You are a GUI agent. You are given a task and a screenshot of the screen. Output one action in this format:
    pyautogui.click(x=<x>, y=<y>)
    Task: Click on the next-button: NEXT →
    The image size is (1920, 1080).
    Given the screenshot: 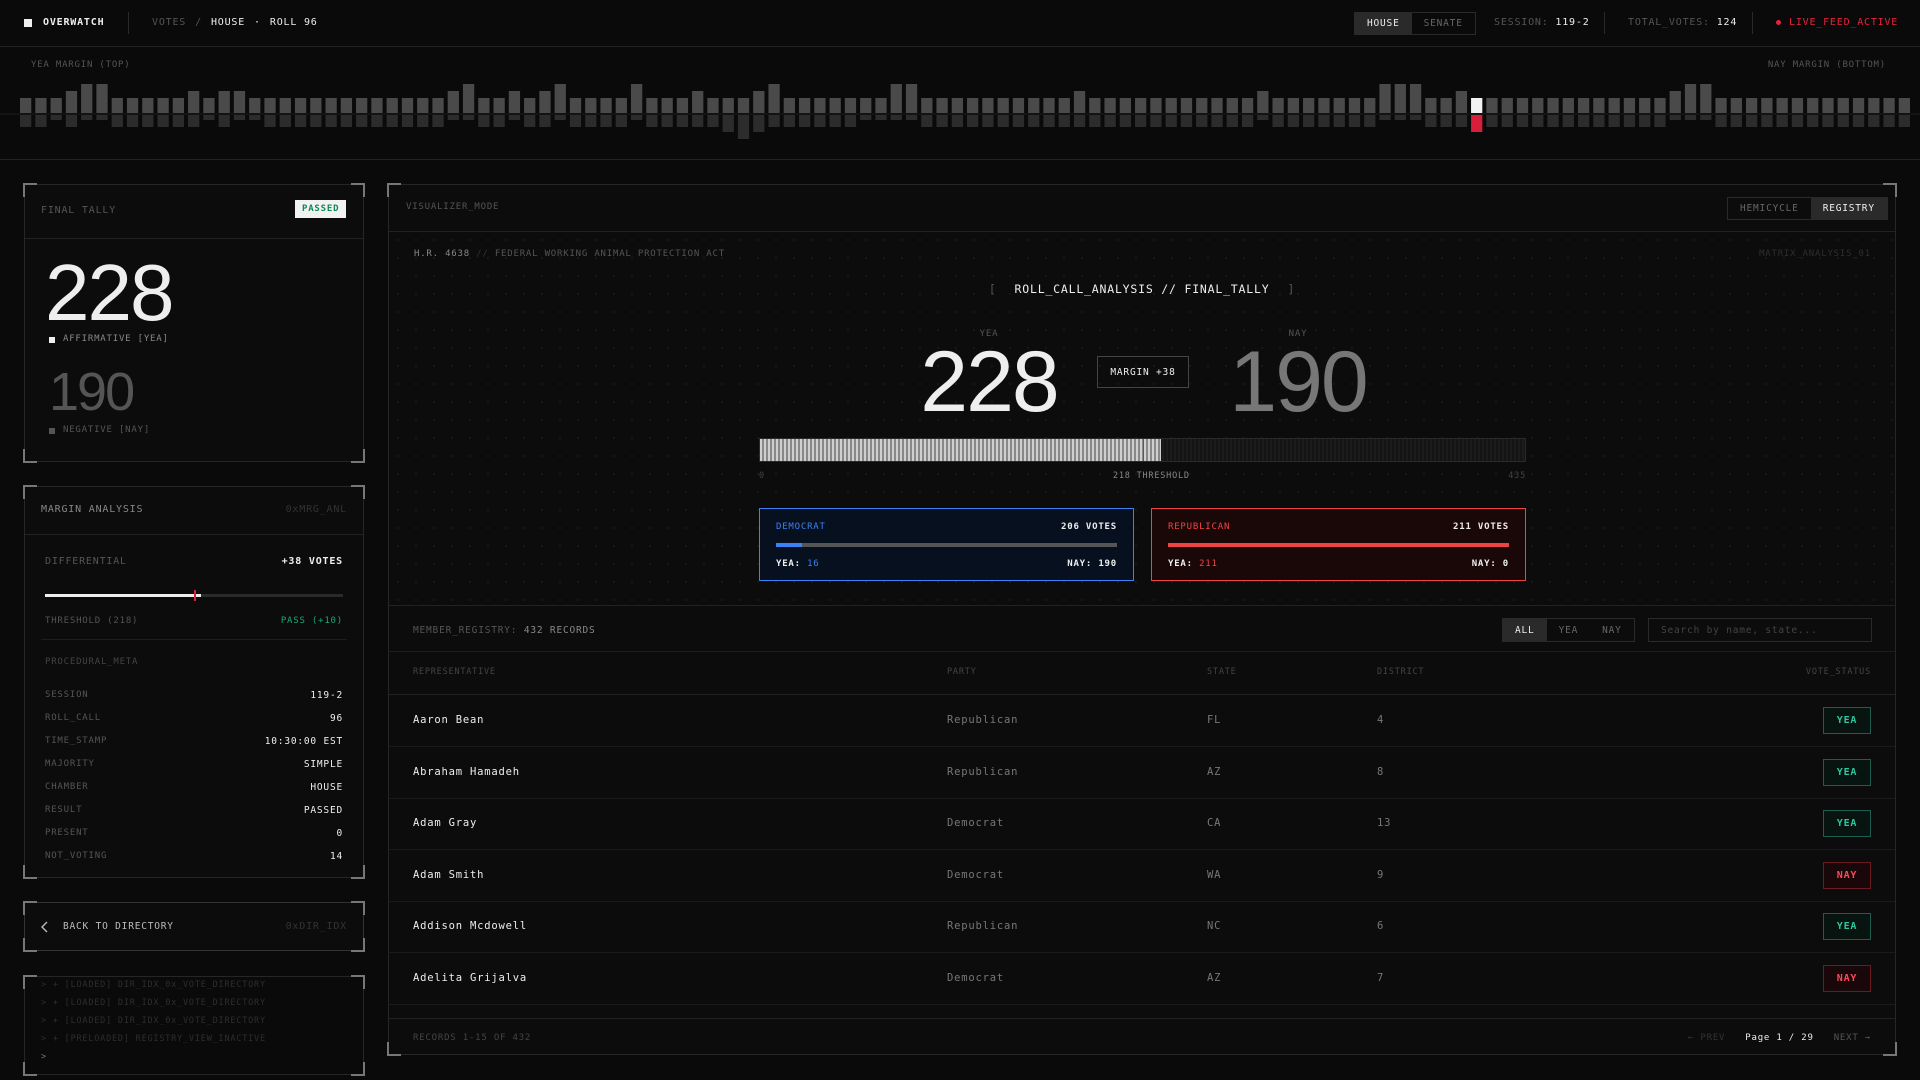 What is the action you would take?
    pyautogui.click(x=1852, y=1038)
    